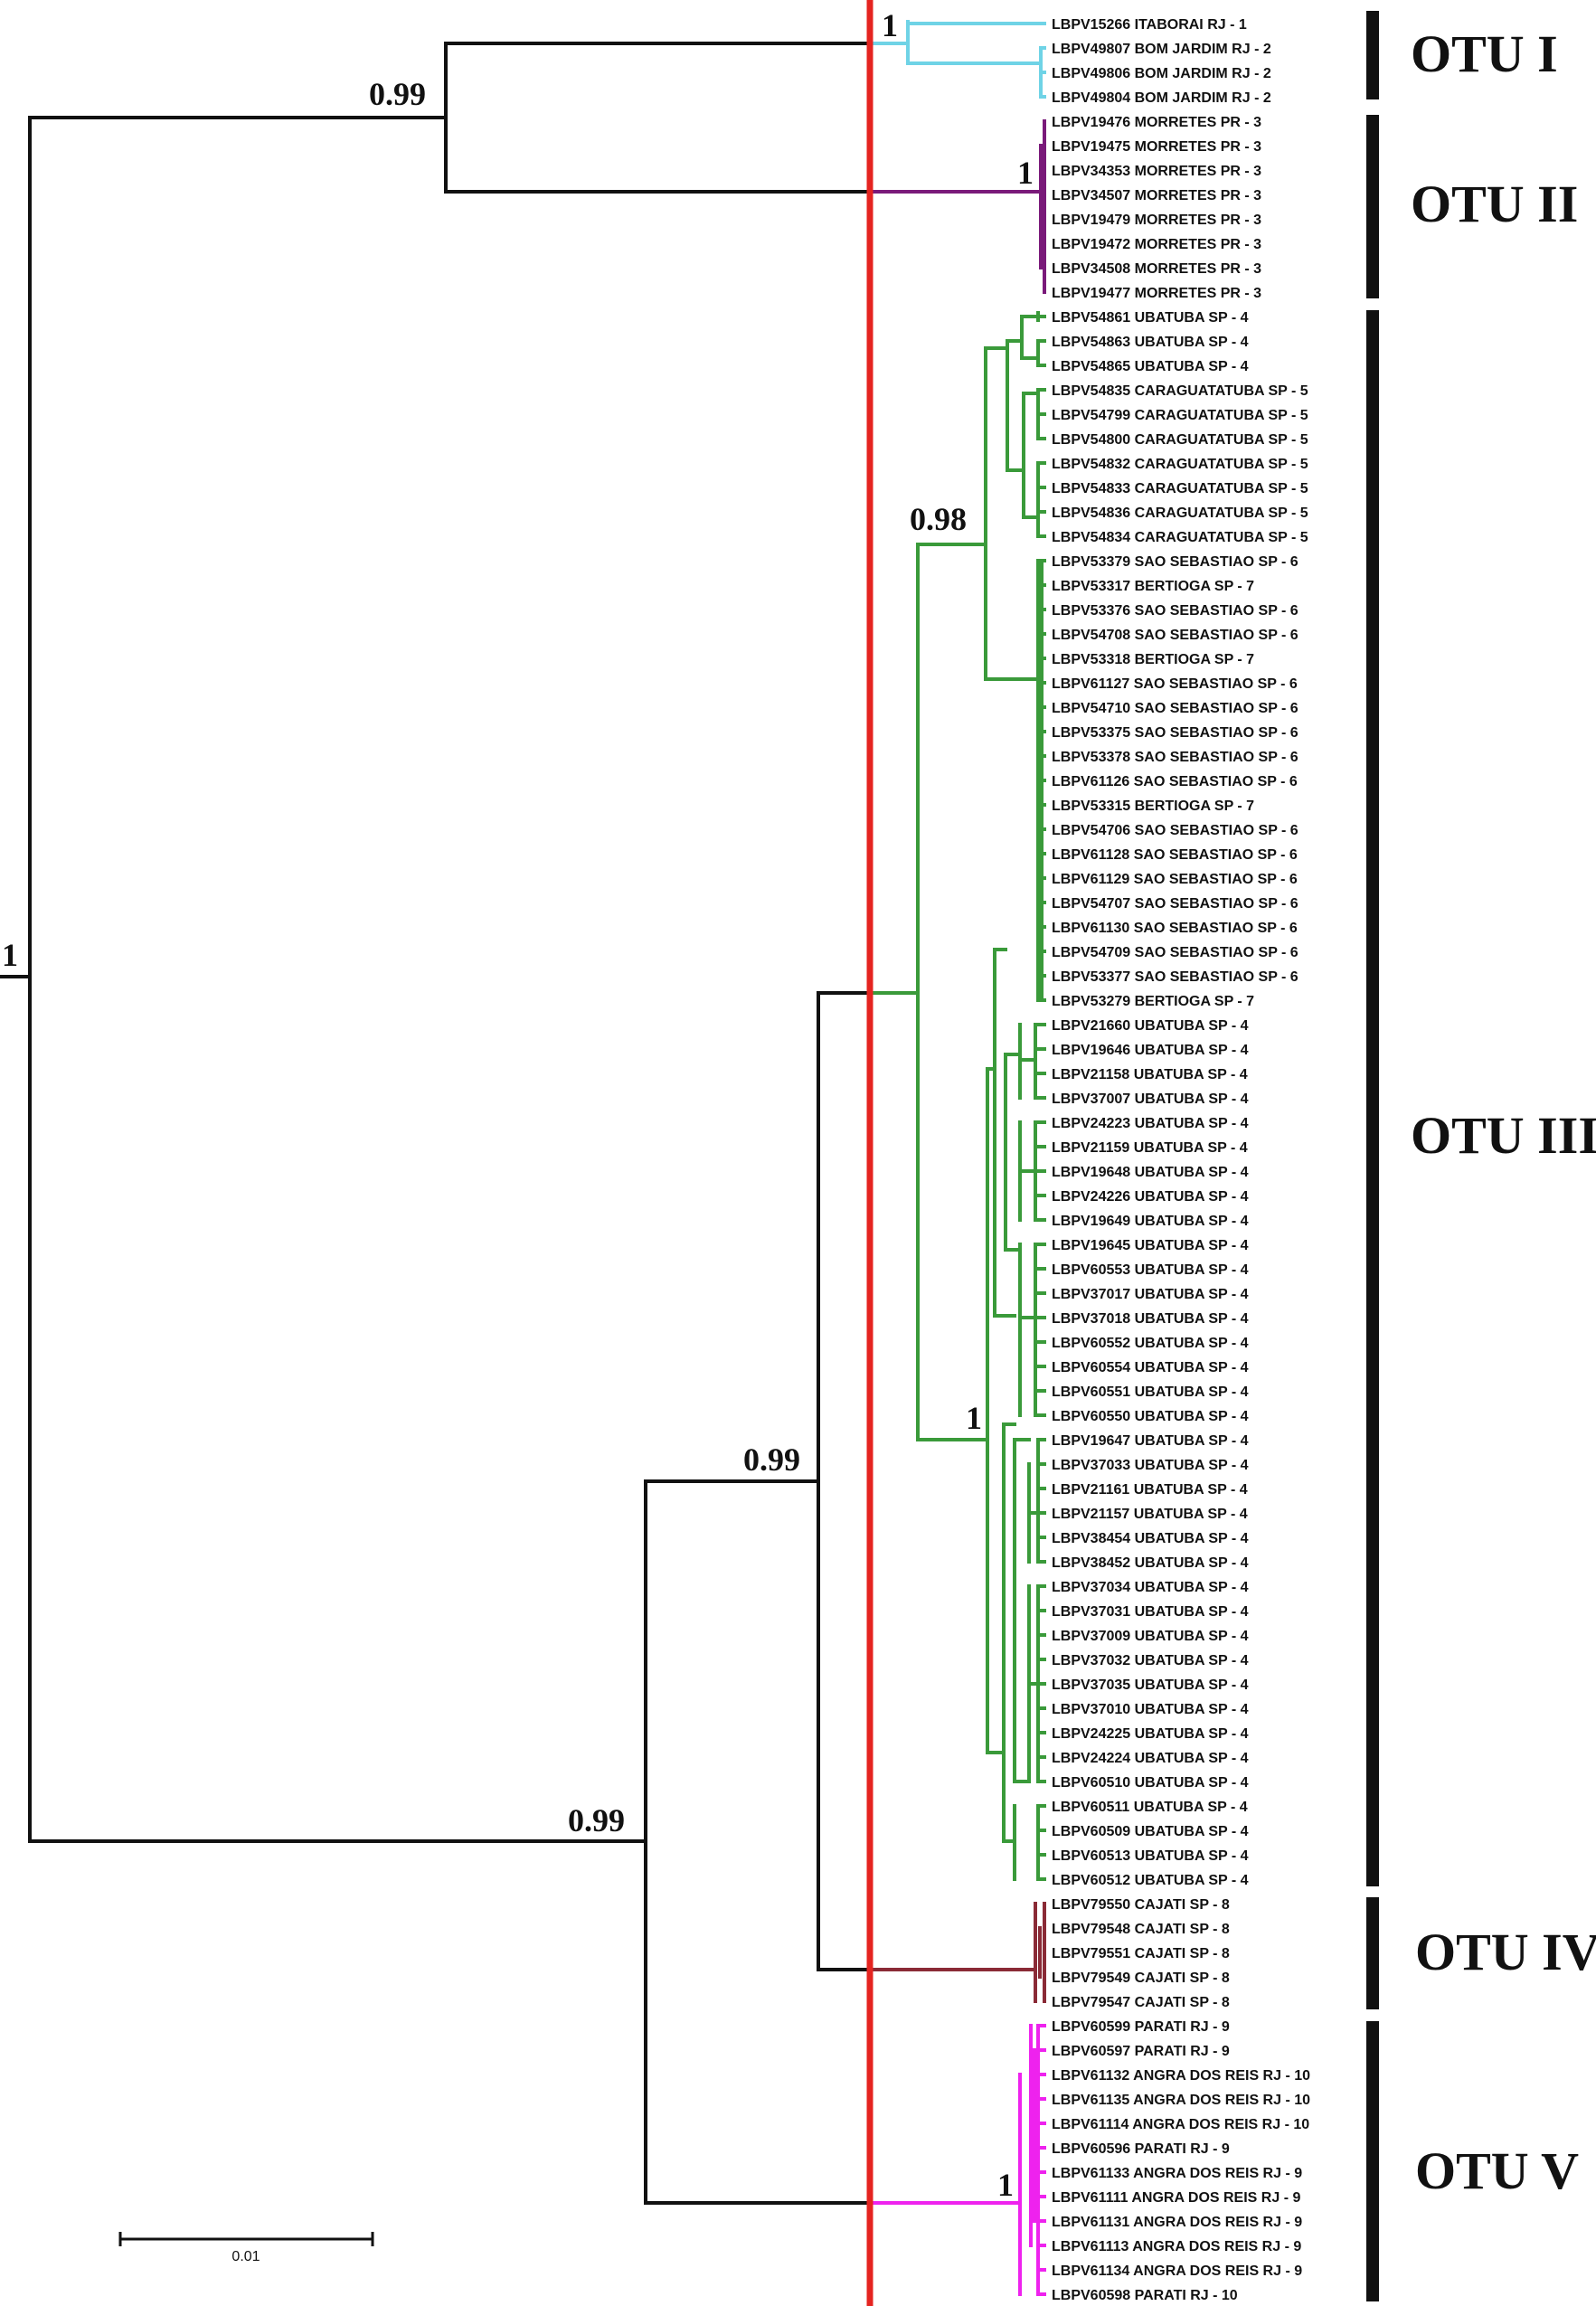 This screenshot has width=1596, height=2306. I want to click on leaf-label: LBPV53377 SAO SEBASTIAO SP - 6, so click(1176, 977).